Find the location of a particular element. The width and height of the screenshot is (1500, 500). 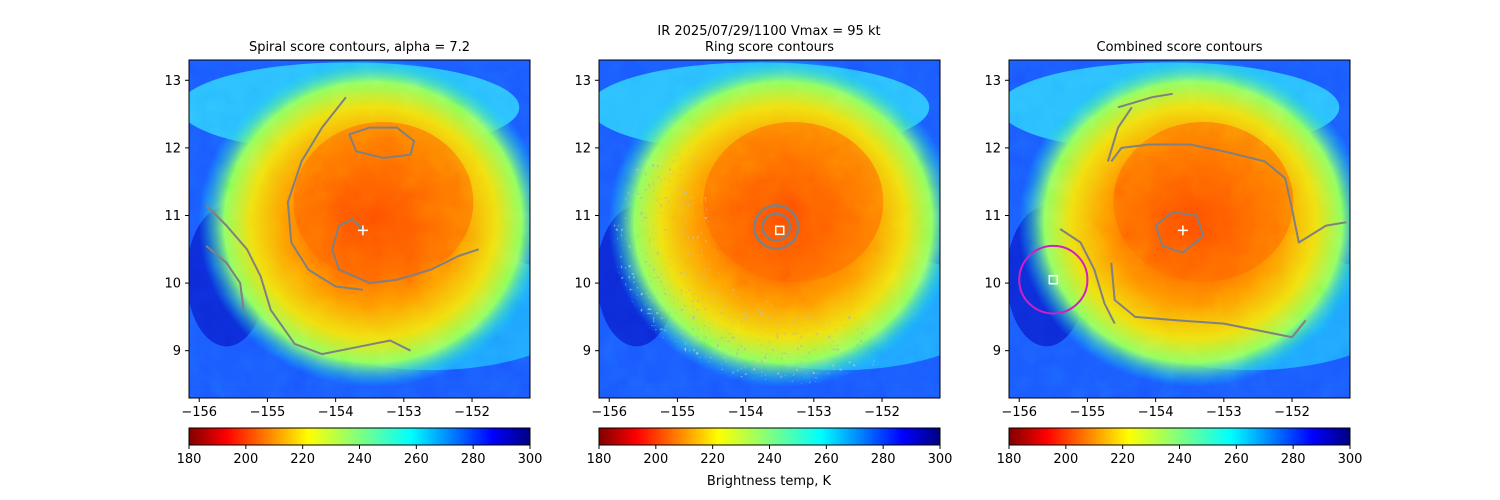

combined-score-circle is located at coordinates (1053, 279).